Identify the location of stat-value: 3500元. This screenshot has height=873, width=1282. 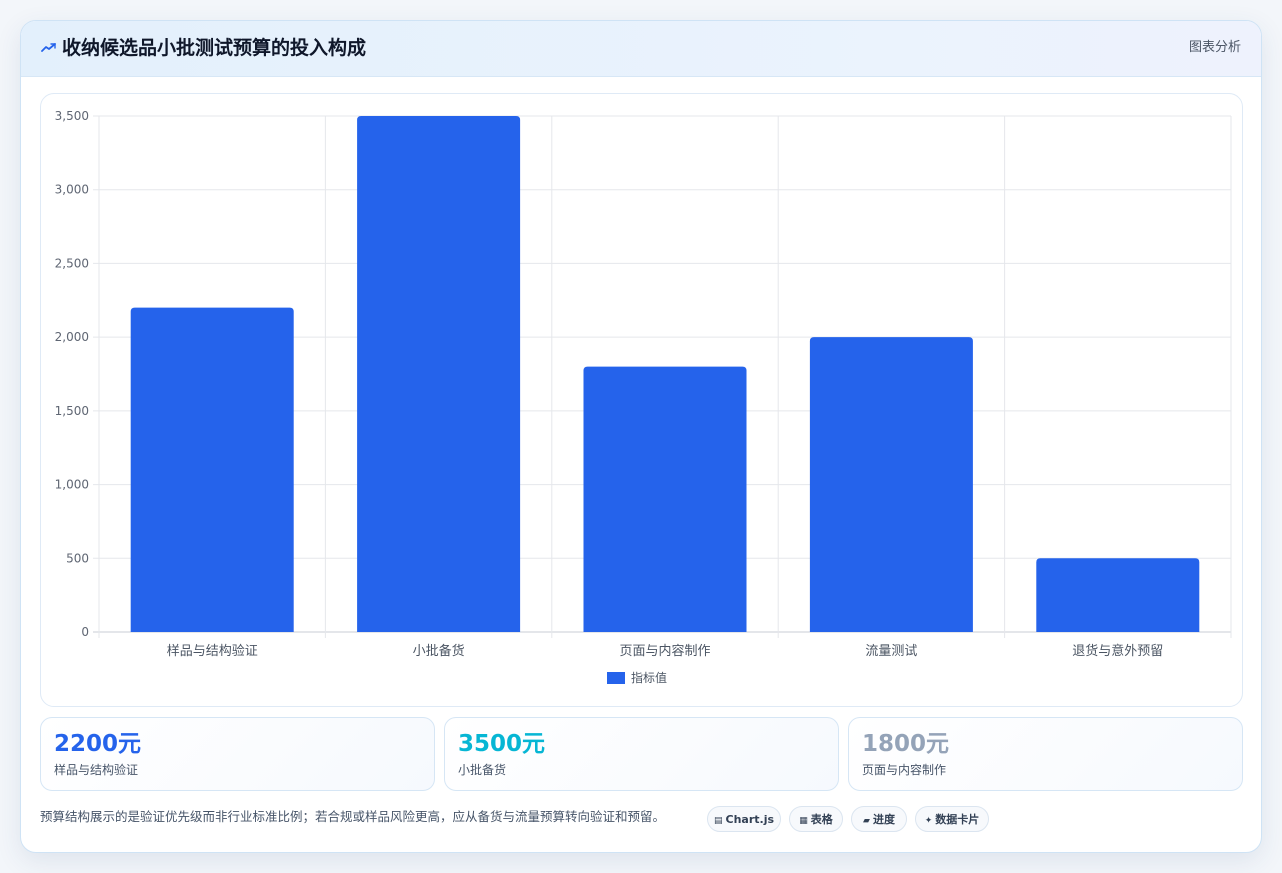
(502, 744).